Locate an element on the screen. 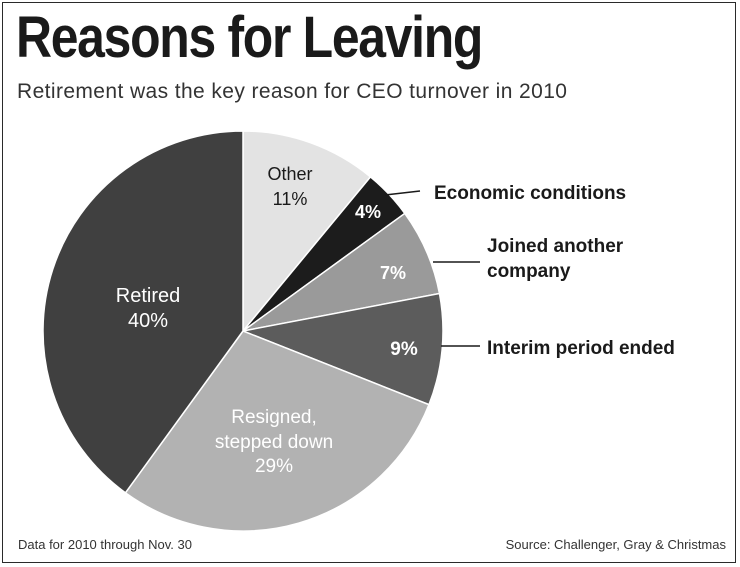 The height and width of the screenshot is (567, 740). callout-label-interim-period-ended: Interim period ended is located at coordinates (581, 348).